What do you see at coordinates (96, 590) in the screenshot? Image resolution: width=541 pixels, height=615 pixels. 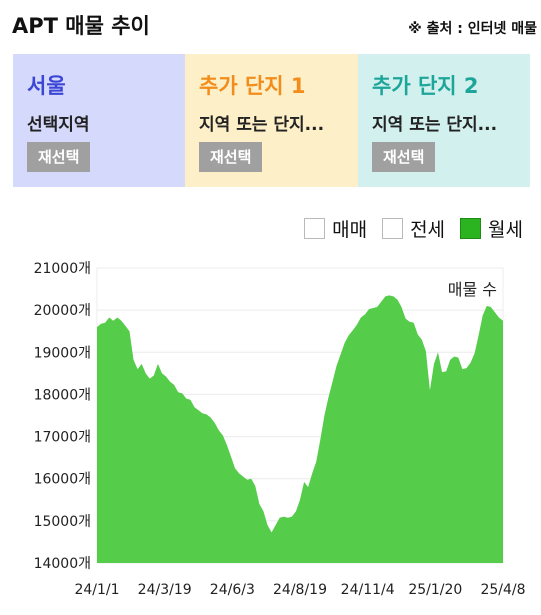 I see `x-tick-label: 24/1/1` at bounding box center [96, 590].